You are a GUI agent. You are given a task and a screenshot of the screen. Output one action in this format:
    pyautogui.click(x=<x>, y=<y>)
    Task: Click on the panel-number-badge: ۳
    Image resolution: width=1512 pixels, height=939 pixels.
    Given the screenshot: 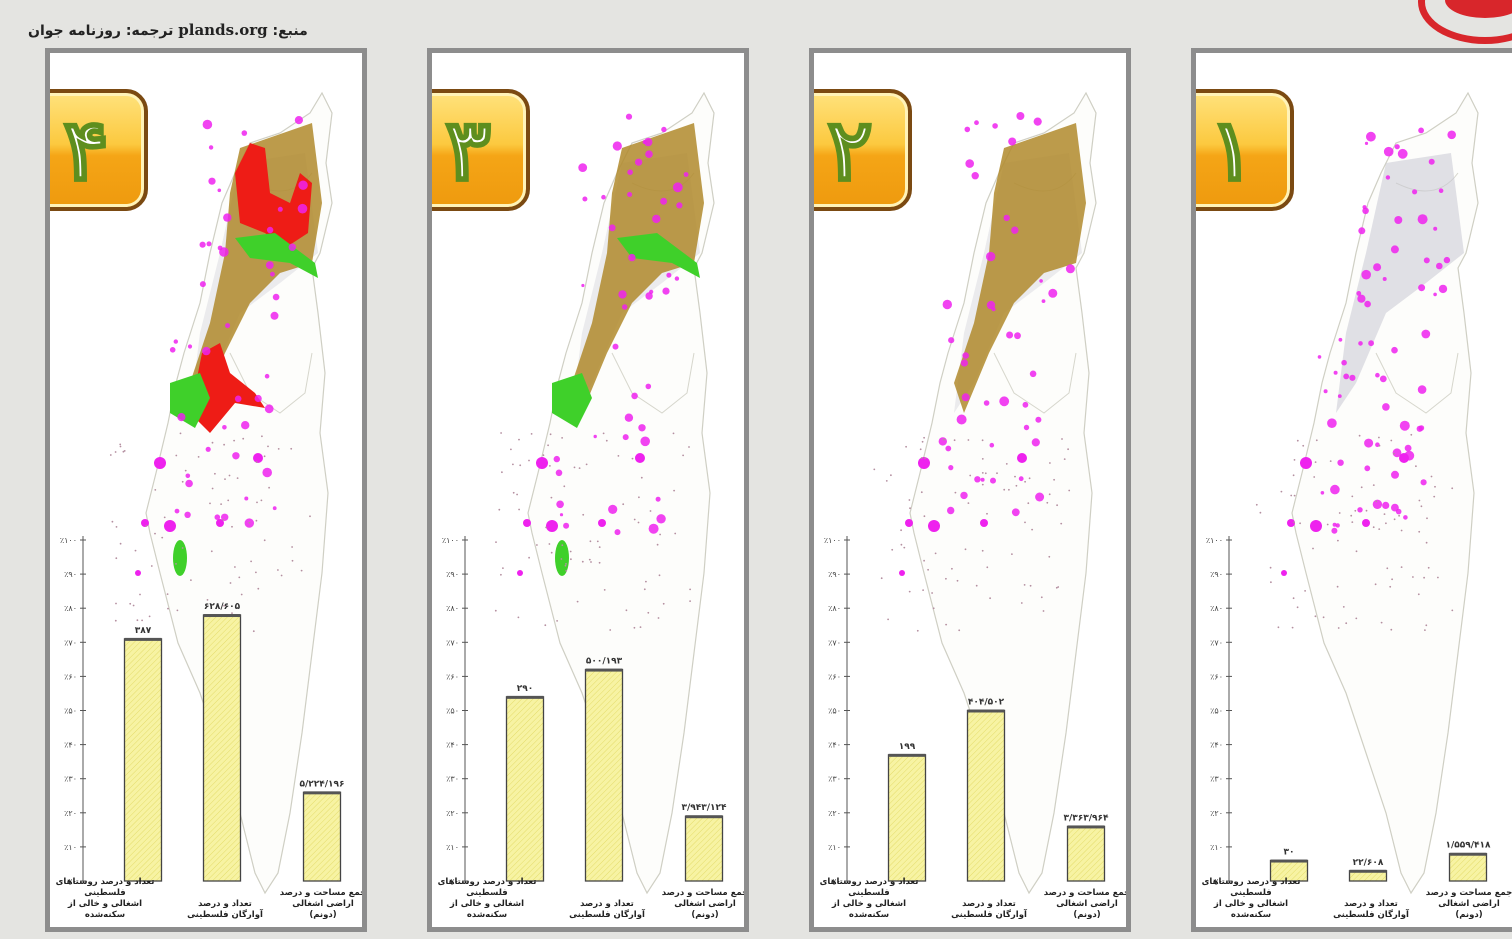 What is the action you would take?
    pyautogui.click(x=481, y=150)
    